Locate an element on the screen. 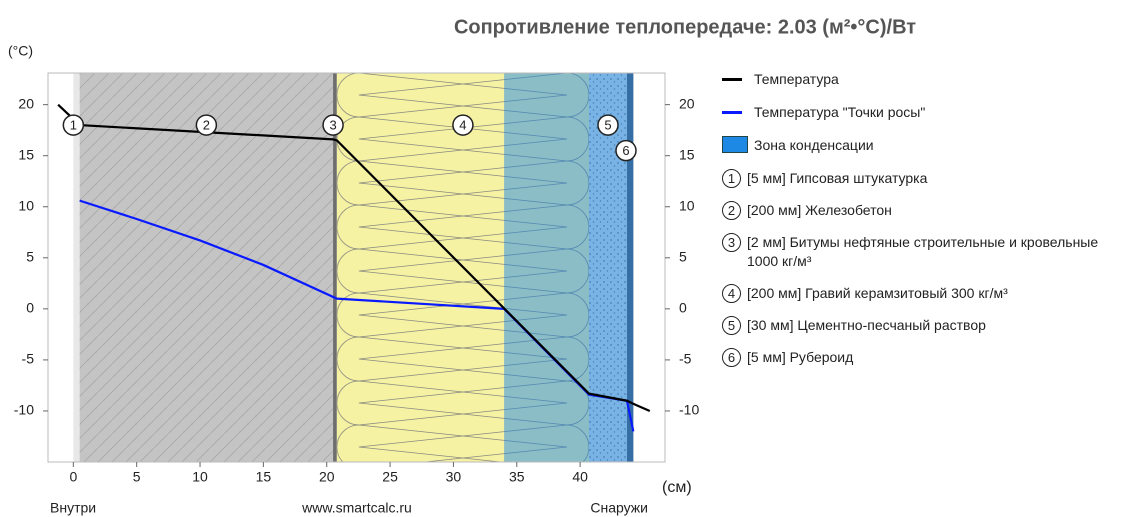  y2-tick-label: 15 is located at coordinates (687, 154).